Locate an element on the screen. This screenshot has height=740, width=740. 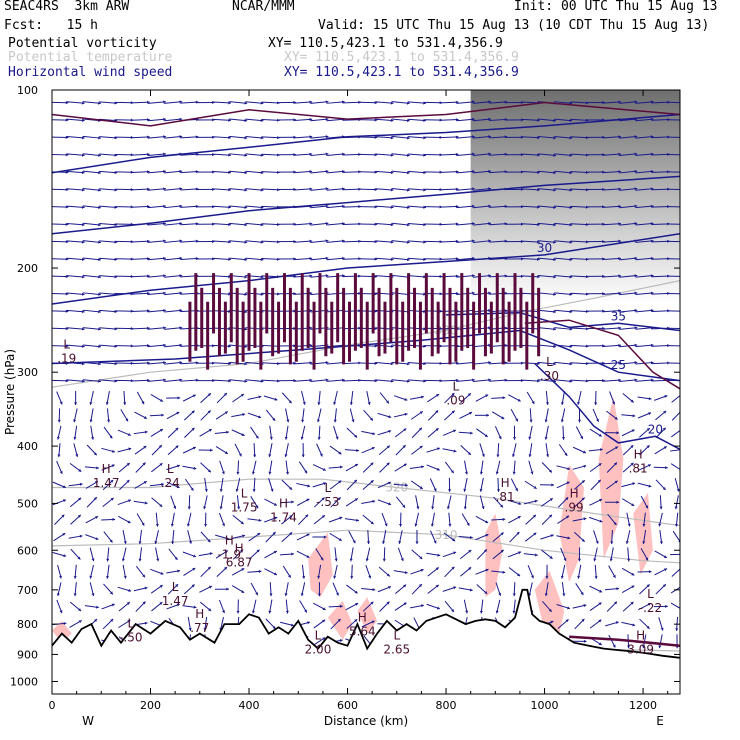
wind-speed-contour is located at coordinates (366, 268).